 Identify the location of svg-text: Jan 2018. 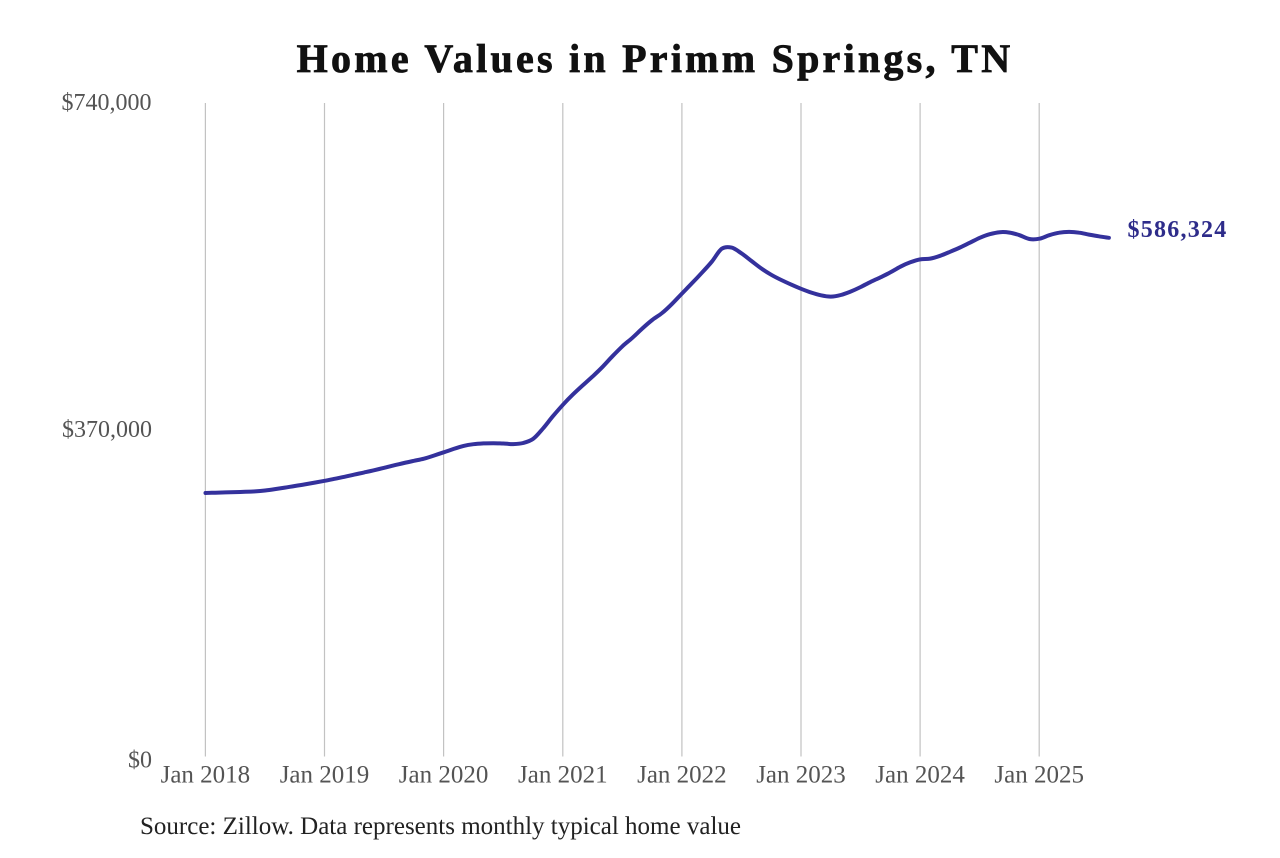
(206, 775).